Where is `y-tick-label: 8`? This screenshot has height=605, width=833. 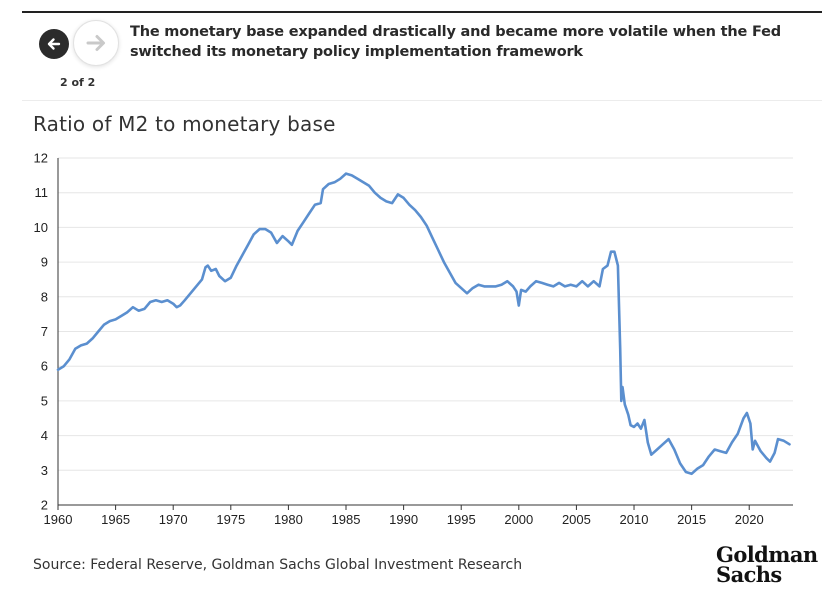 y-tick-label: 8 is located at coordinates (44, 296).